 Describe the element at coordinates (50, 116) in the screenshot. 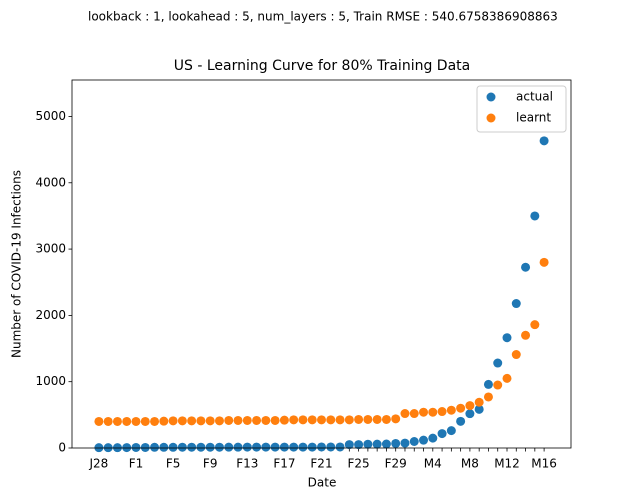

I see `y-tick-label: 5000` at that location.